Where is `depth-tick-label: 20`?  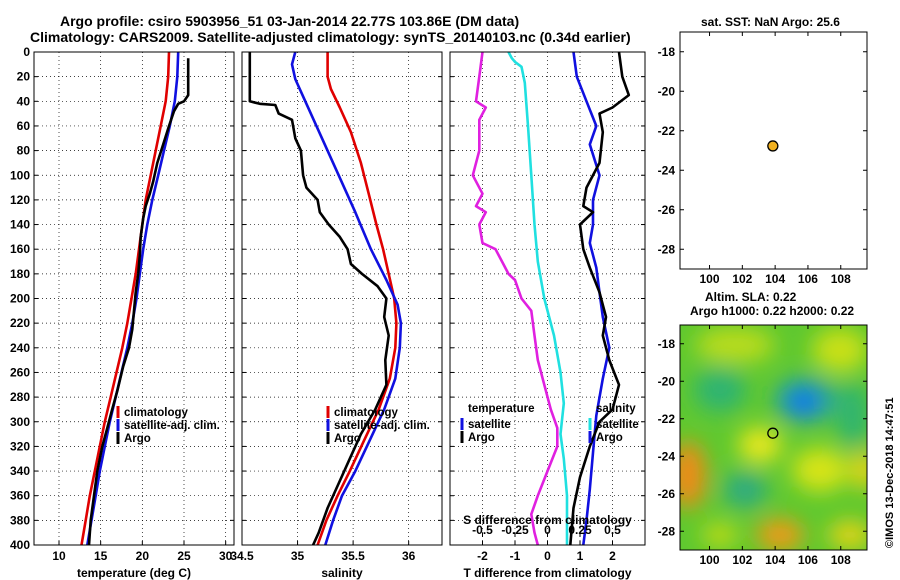
depth-tick-label: 20 is located at coordinates (24, 77).